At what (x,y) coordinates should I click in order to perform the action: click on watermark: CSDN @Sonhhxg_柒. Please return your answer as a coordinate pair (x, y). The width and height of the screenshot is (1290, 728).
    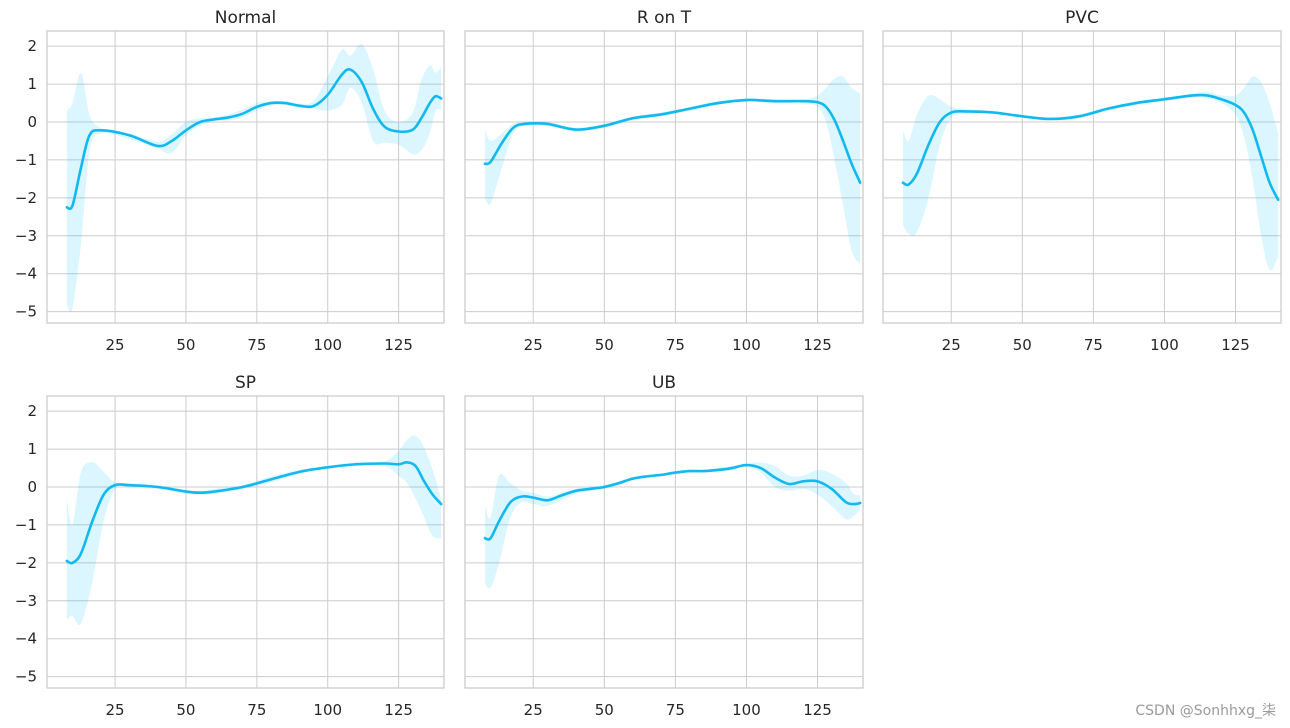
    Looking at the image, I should click on (1205, 711).